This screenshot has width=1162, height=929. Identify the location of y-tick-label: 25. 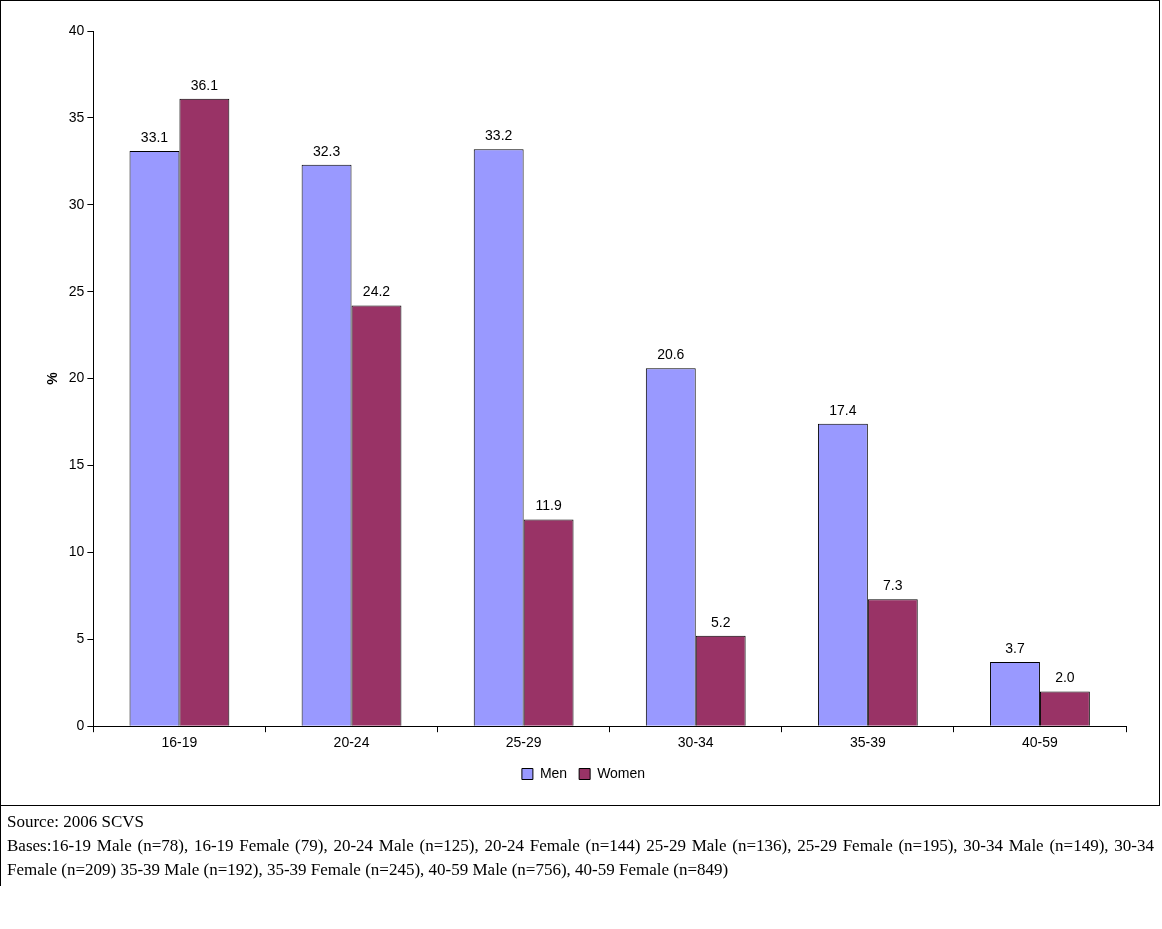
(76, 290).